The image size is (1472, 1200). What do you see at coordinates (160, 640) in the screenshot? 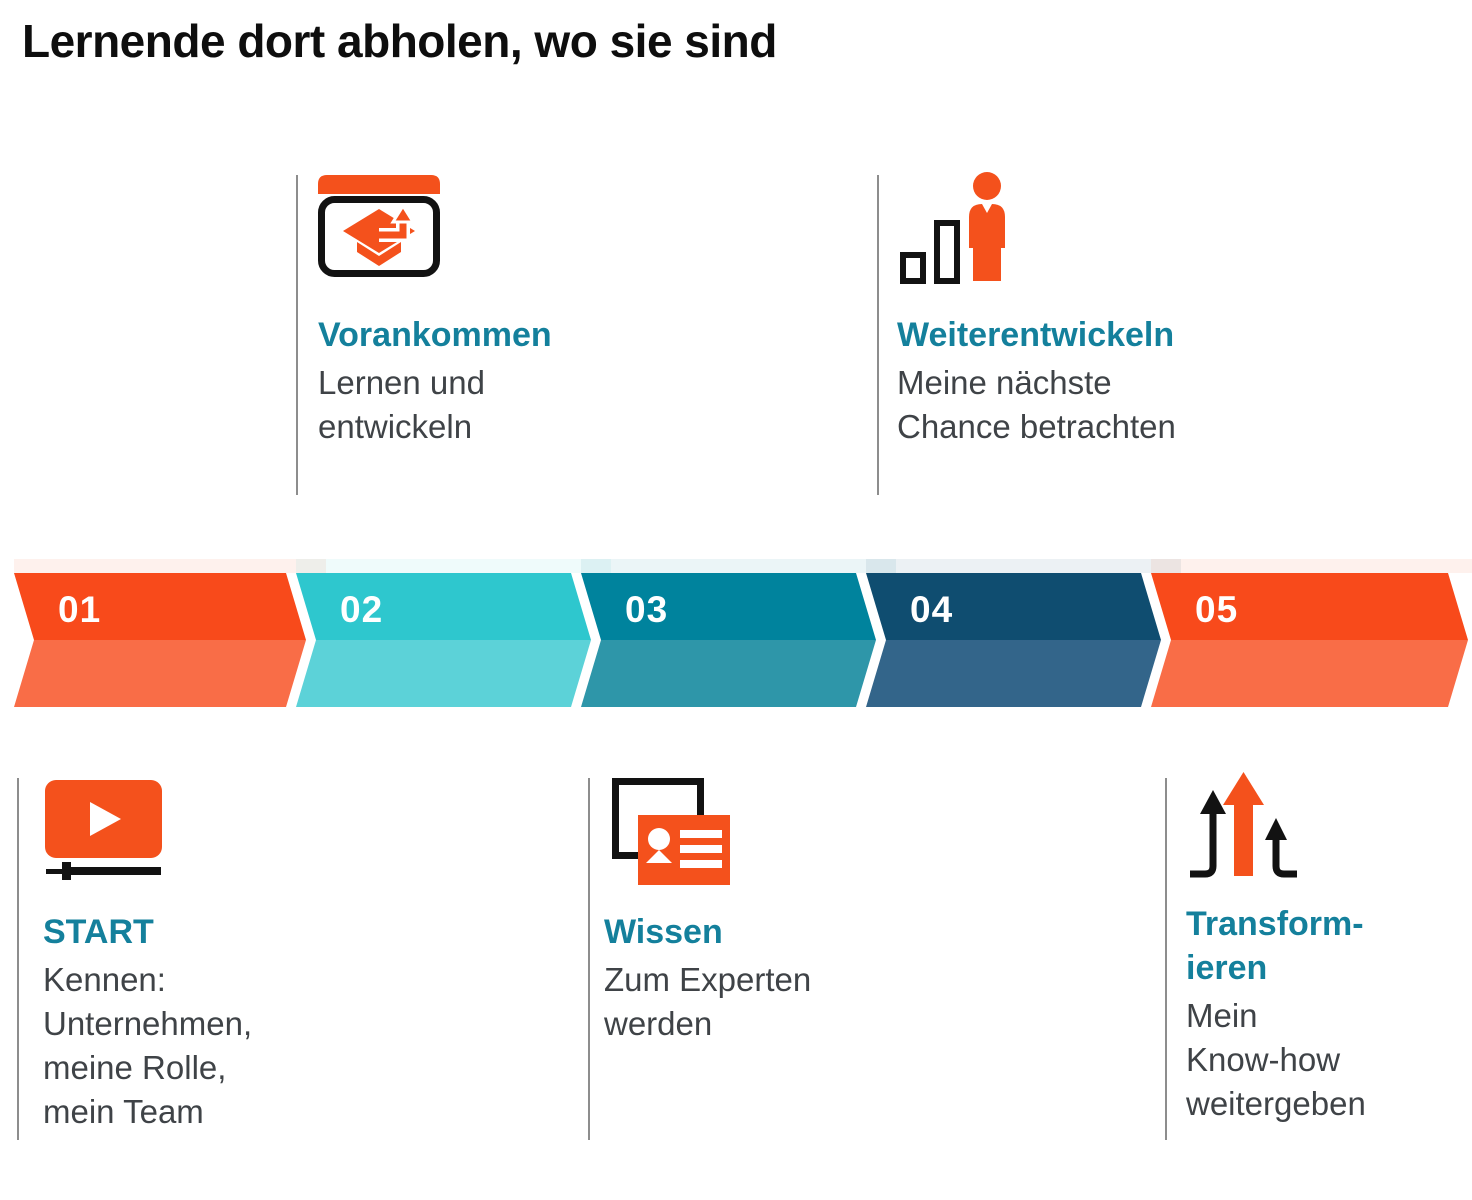
I see `step-arrow-01: 01` at bounding box center [160, 640].